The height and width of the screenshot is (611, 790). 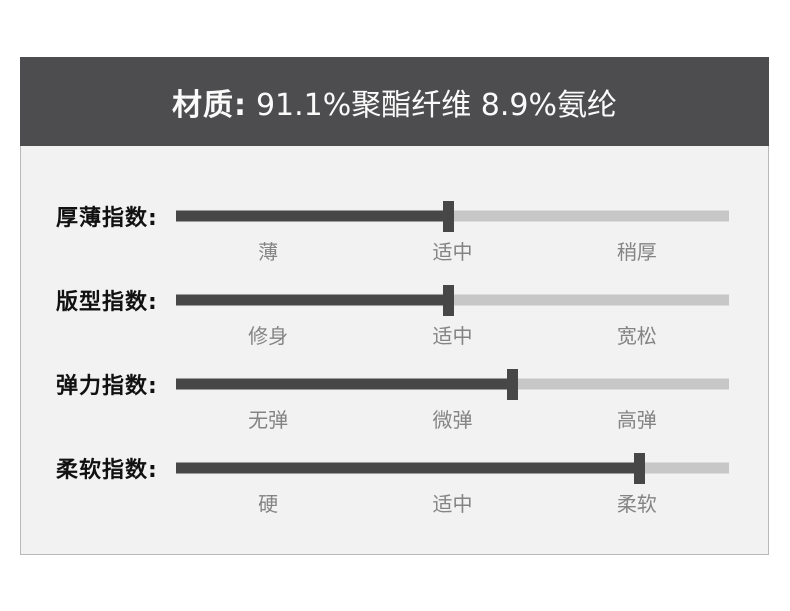 I want to click on slider-row-label: 弹力指数:, so click(x=107, y=386).